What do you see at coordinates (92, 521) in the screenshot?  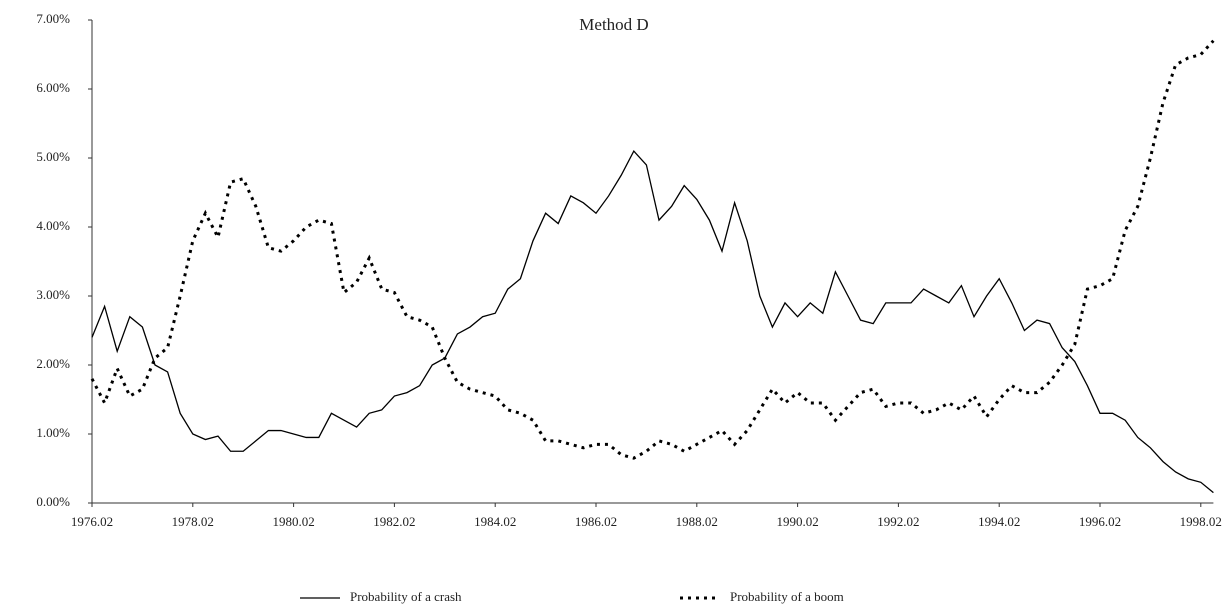 I see `x-tick-label: 1976.02` at bounding box center [92, 521].